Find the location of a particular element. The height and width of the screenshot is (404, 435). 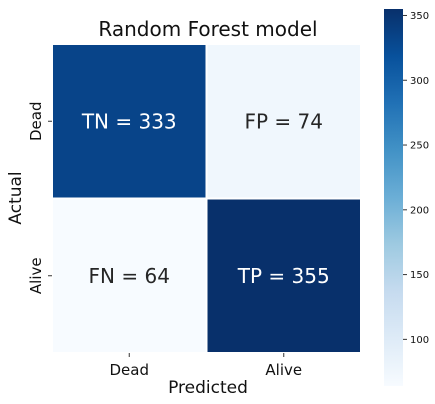

colorbar is located at coordinates (393, 197).